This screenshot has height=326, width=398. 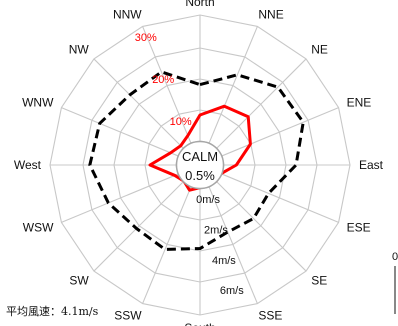 I want to click on direction-label-ssw: SSW, so click(x=128, y=316).